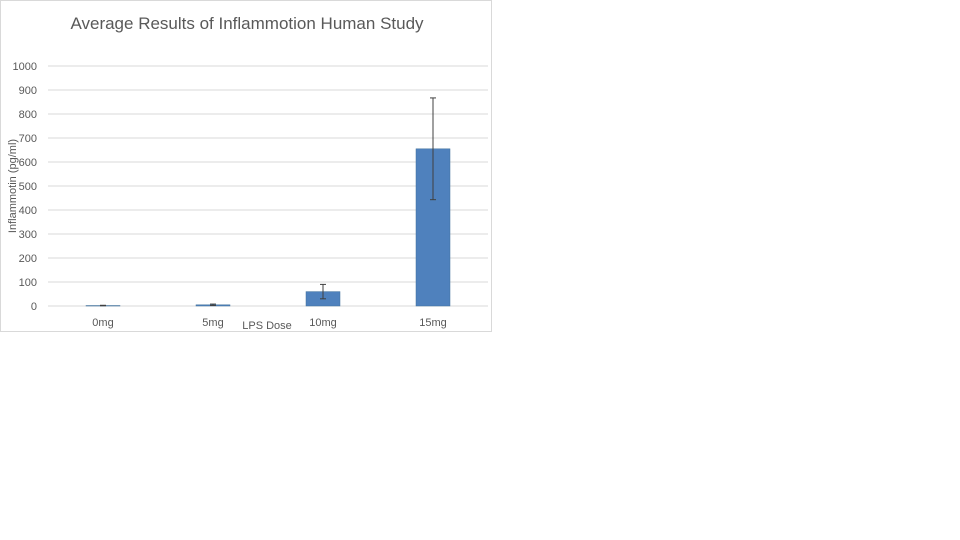  I want to click on y-axis-ticks: 0 100 200 300 400 500 600 700 800 900 1000, so click(25, 187).